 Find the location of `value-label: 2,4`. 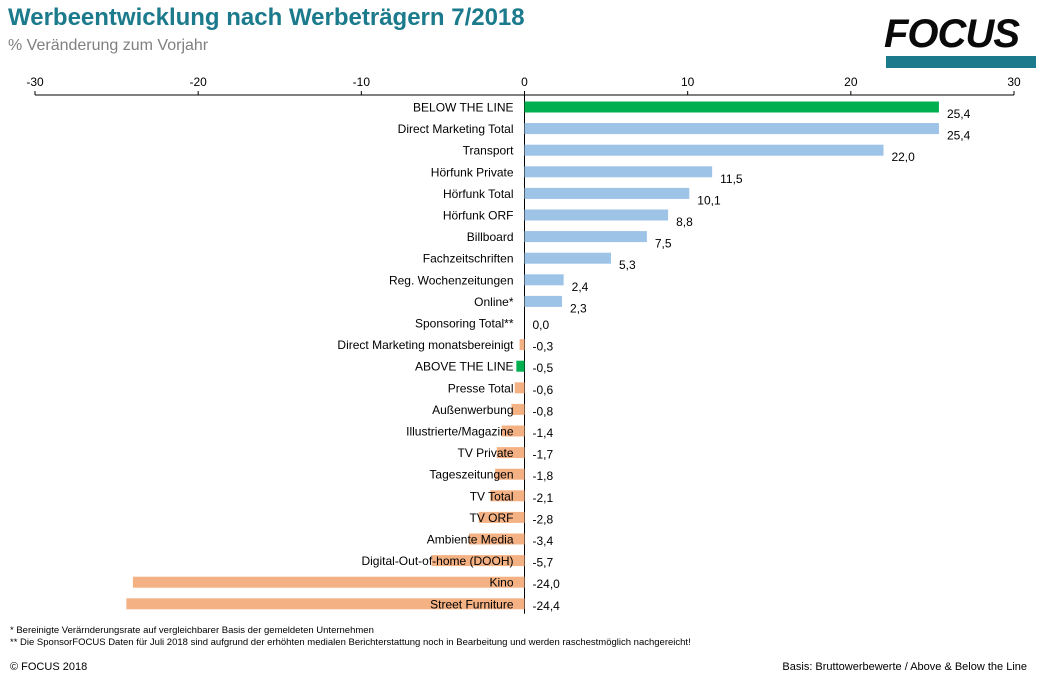

value-label: 2,4 is located at coordinates (580, 287).